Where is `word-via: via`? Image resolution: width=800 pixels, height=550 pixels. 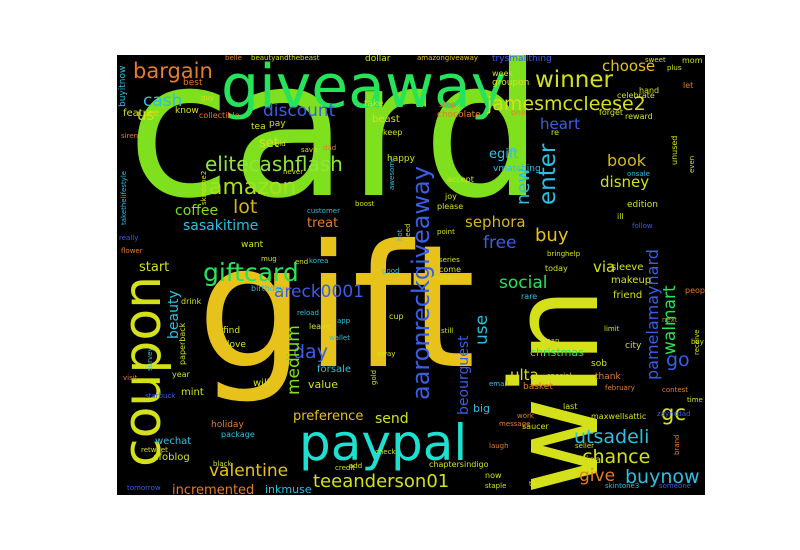
word-via: via is located at coordinates (604, 267).